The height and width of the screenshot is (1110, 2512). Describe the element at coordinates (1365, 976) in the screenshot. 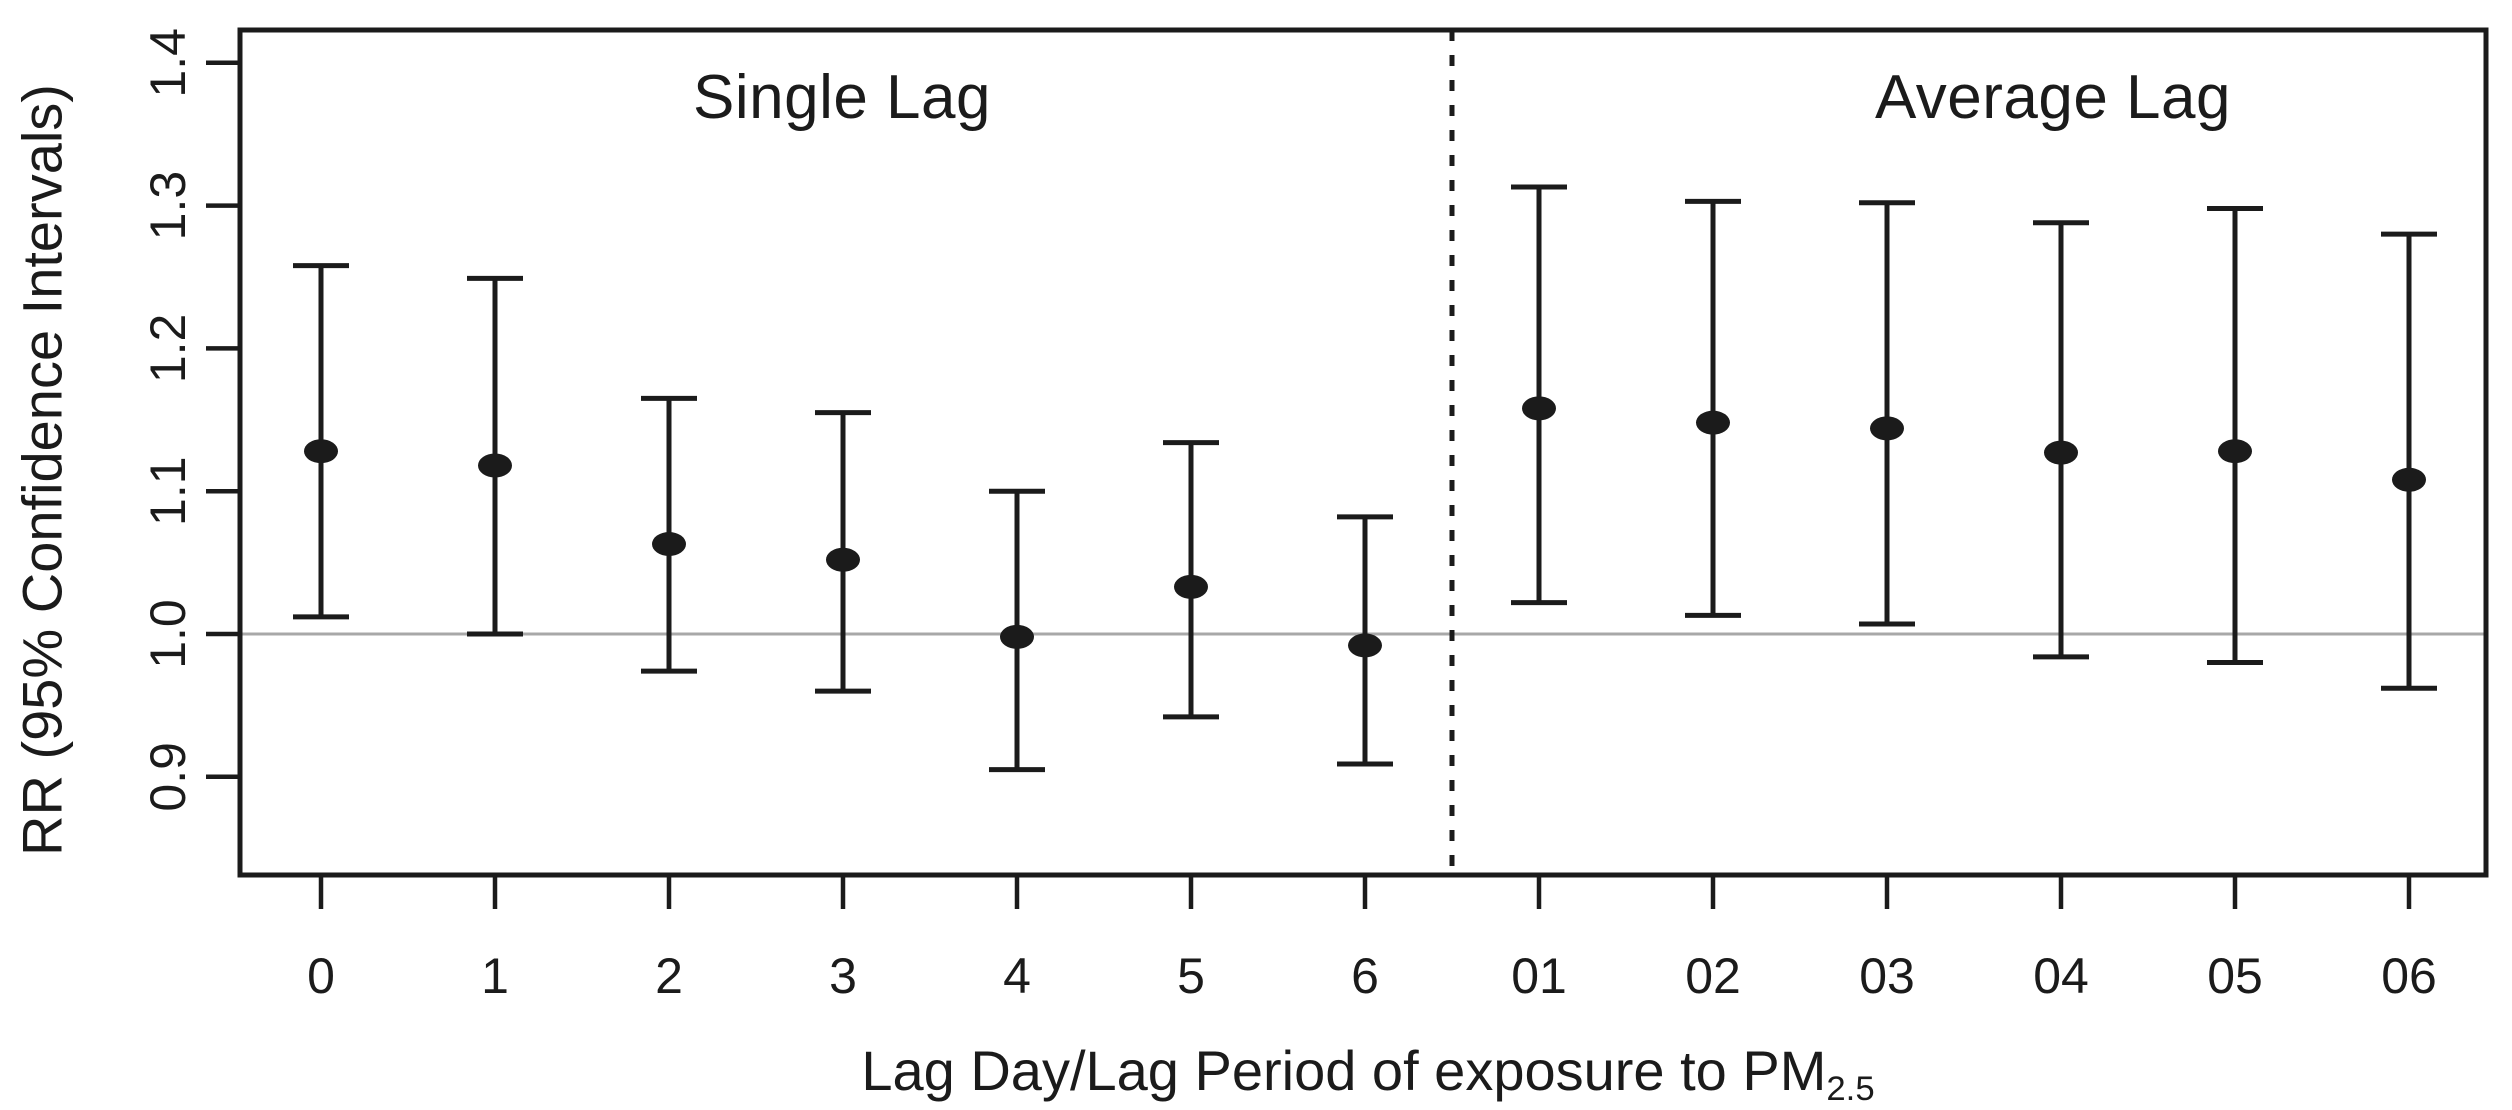

I see `x-tick-label: 6` at that location.